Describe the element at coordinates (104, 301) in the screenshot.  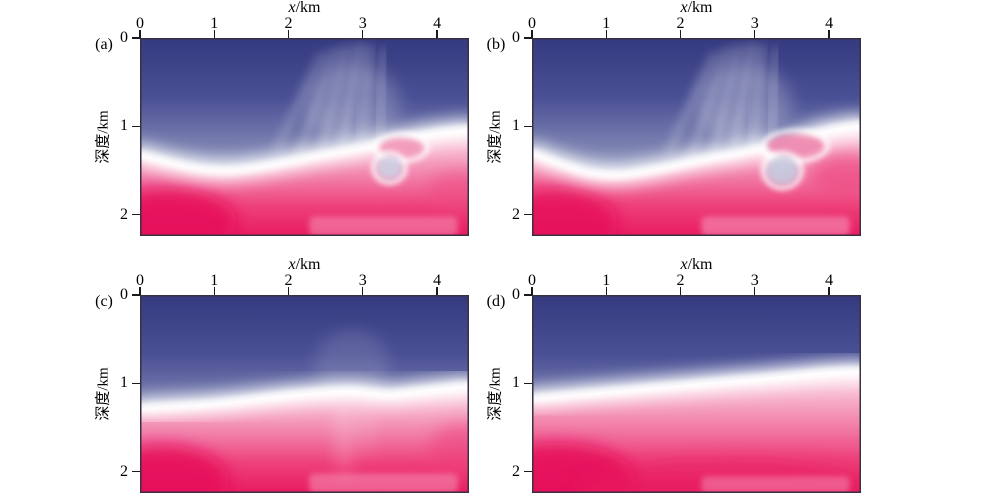
I see `panel-label-c: (c)` at that location.